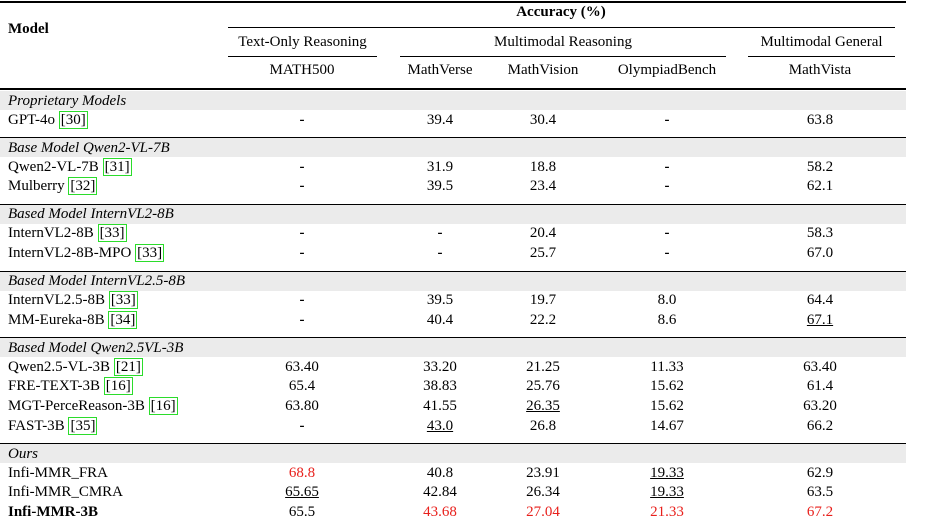 The width and height of the screenshot is (928, 528). I want to click on cell: 65.5, so click(302, 511).